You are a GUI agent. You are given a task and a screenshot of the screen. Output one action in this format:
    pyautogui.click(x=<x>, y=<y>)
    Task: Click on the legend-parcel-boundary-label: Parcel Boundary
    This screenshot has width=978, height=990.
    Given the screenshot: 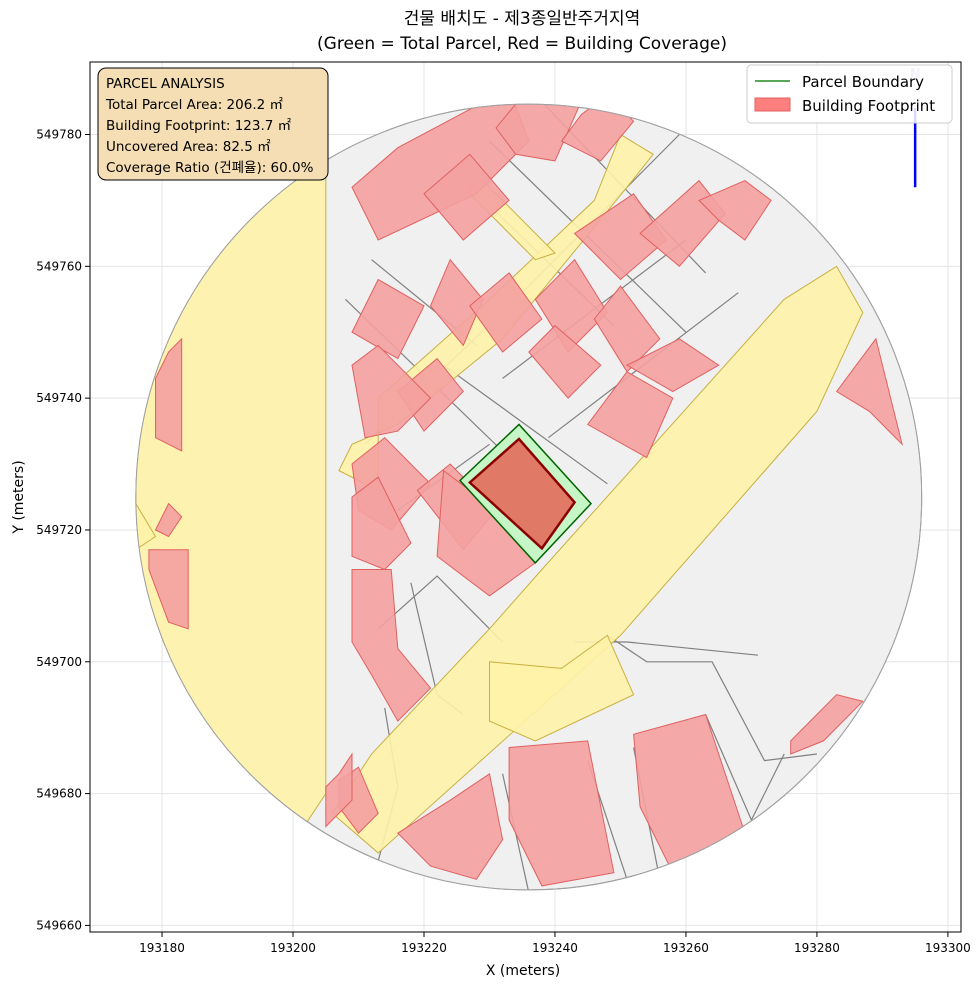 What is the action you would take?
    pyautogui.click(x=863, y=82)
    